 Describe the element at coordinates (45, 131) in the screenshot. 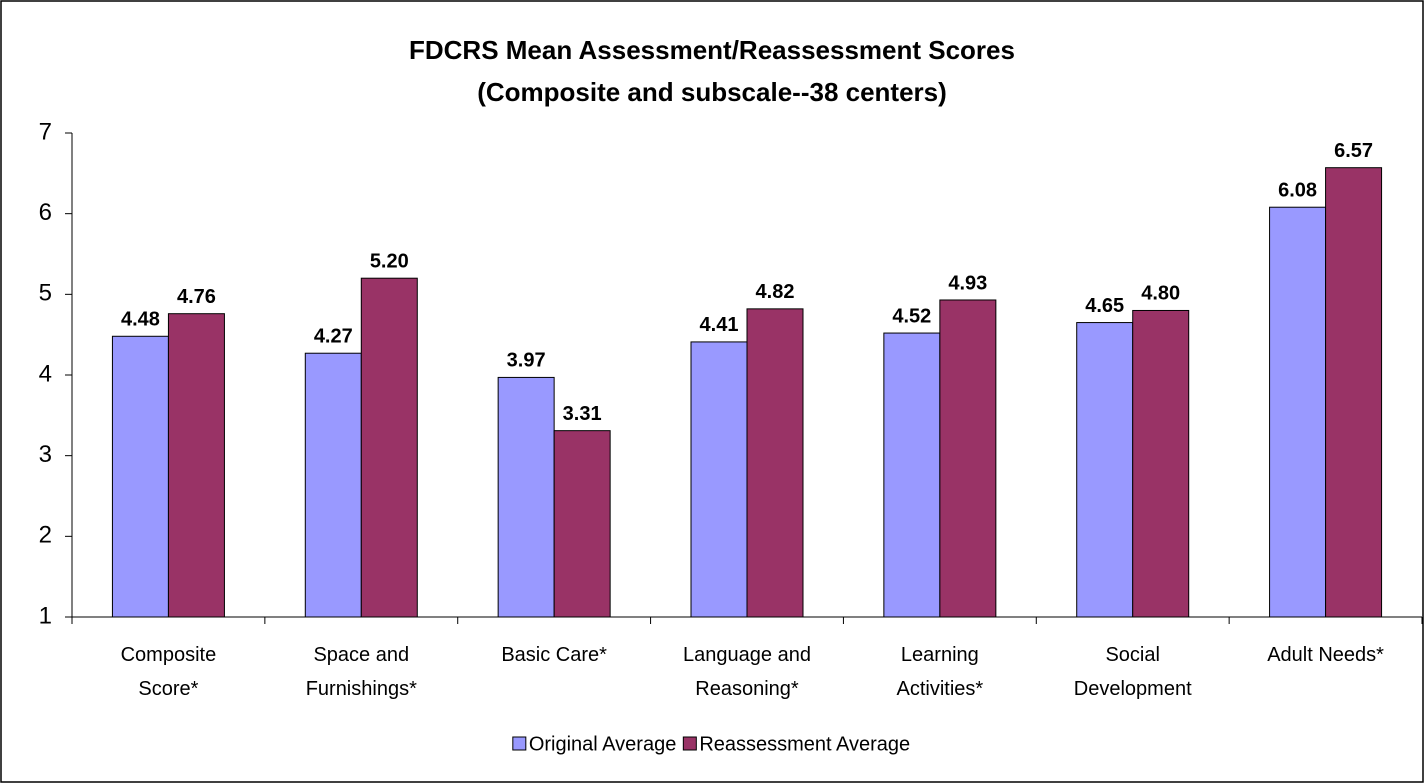

I see `y-tick-label: 7` at that location.